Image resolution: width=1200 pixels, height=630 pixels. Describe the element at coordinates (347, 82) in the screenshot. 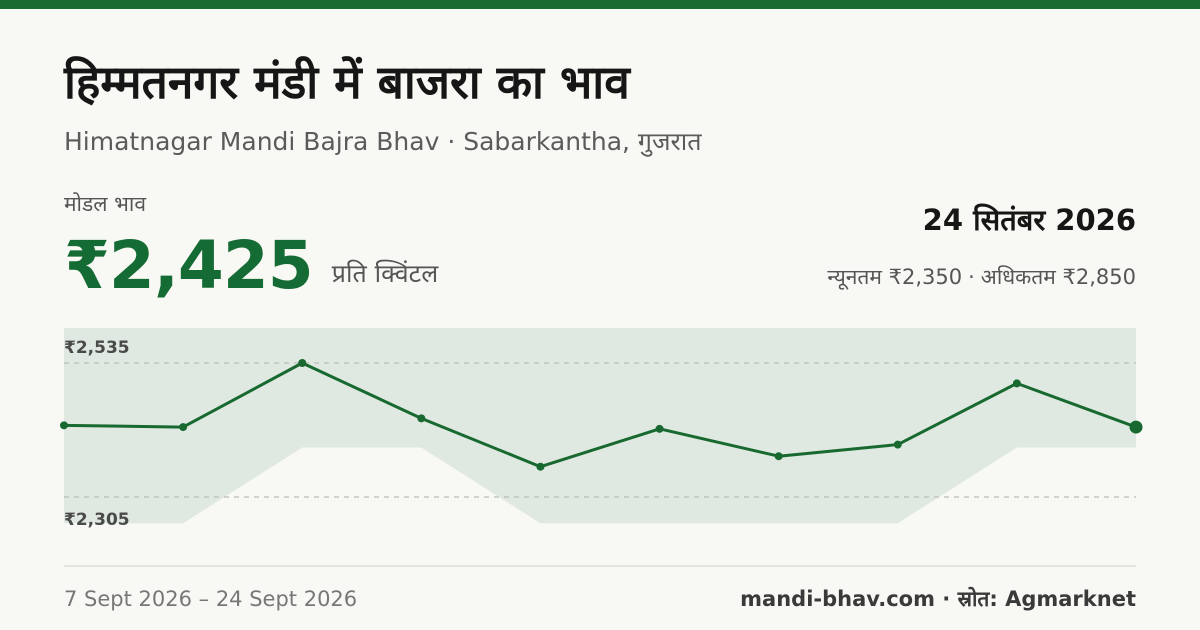

I see `page-title: हिम्मतनगर मंडी में बाजरा का भाव` at that location.